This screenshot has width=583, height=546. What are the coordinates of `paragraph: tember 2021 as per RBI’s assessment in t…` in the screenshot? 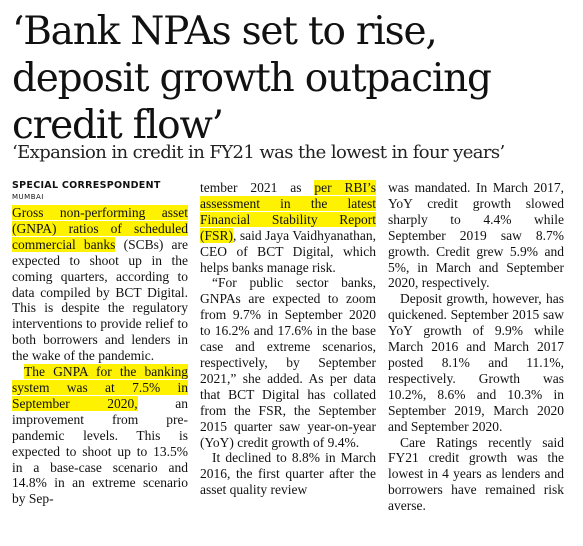 It's located at (288, 227).